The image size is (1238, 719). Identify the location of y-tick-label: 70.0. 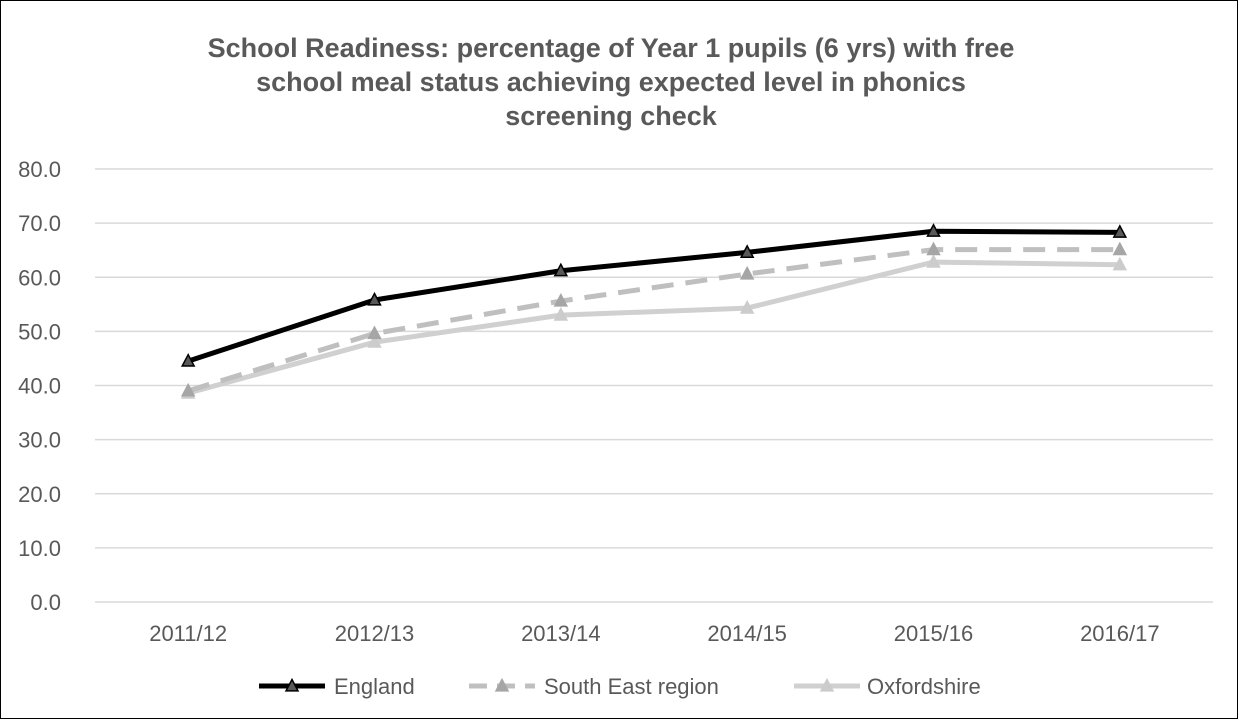
(39, 223).